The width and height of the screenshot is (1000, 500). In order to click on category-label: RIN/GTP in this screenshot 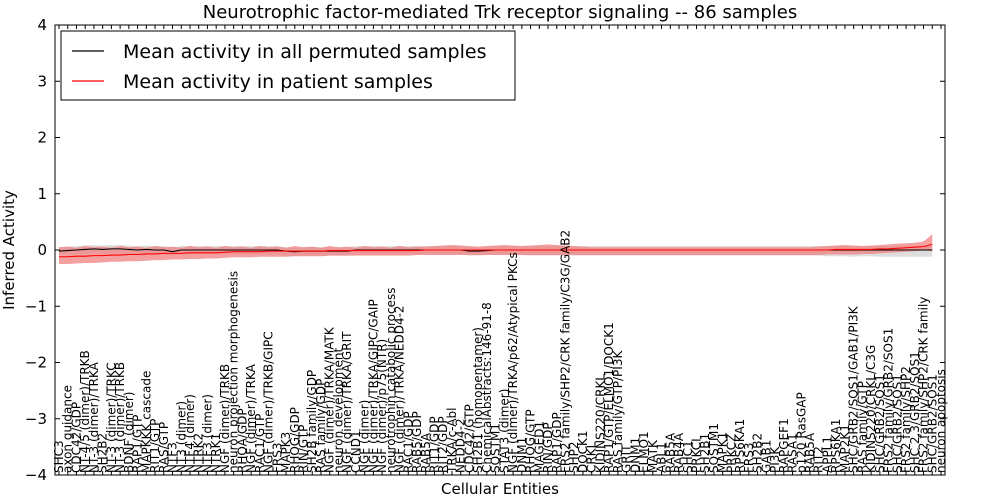, I will do `click(304, 449)`.